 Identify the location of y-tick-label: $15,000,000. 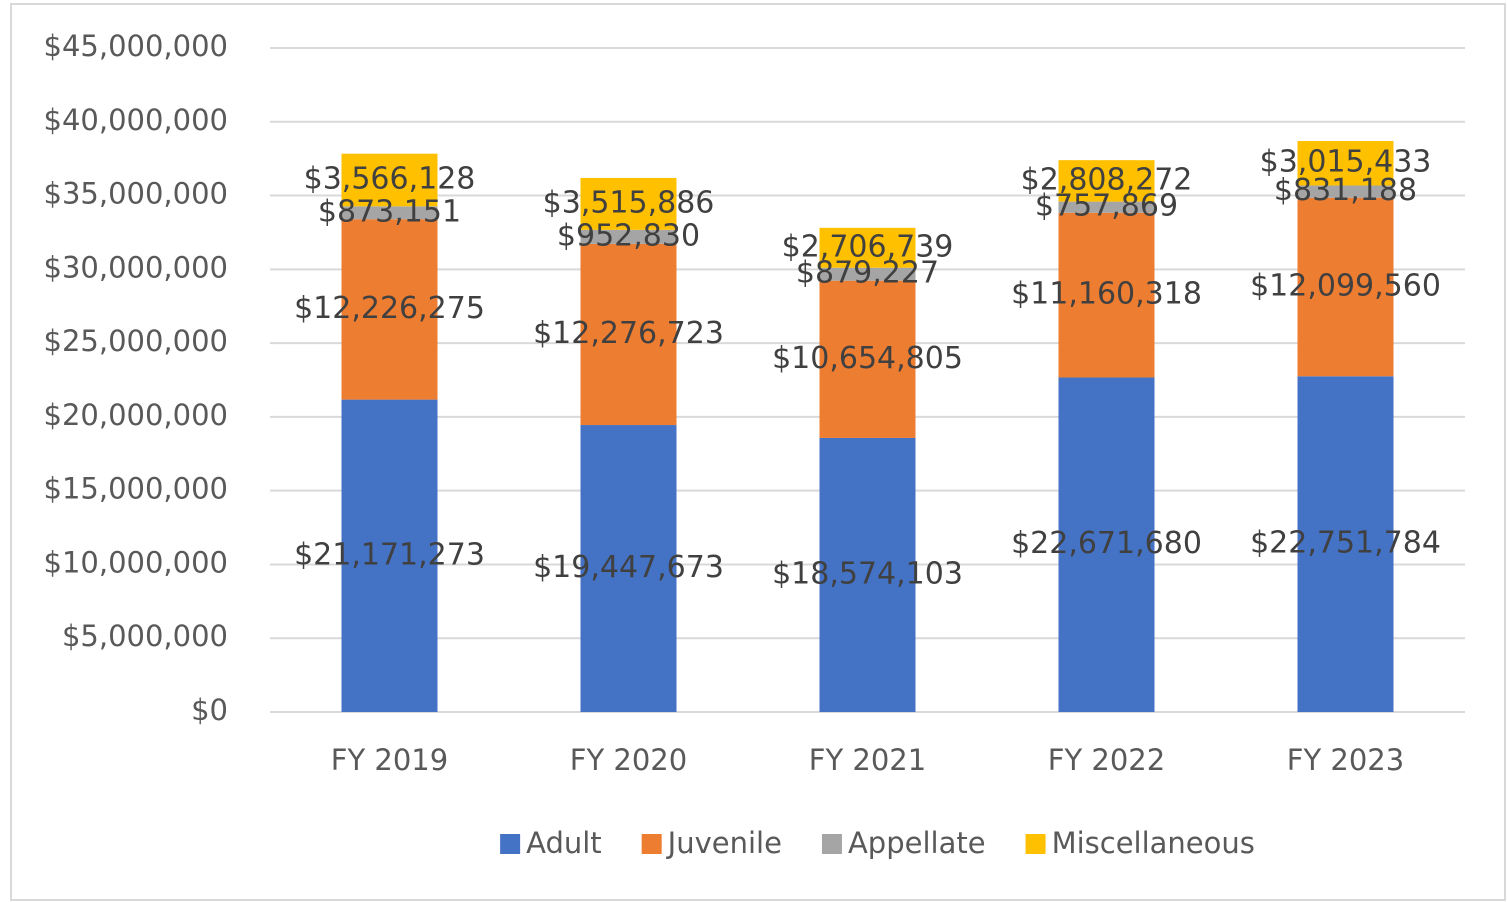
(136, 489).